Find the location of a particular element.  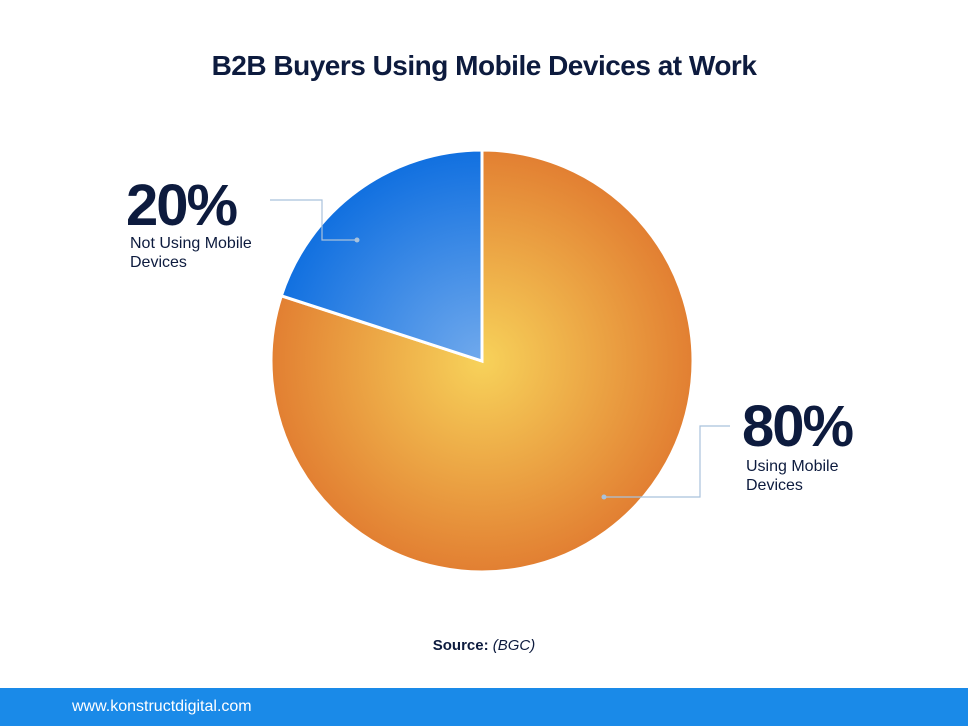

footer-url: www.konstructdigital.com is located at coordinates (162, 706).